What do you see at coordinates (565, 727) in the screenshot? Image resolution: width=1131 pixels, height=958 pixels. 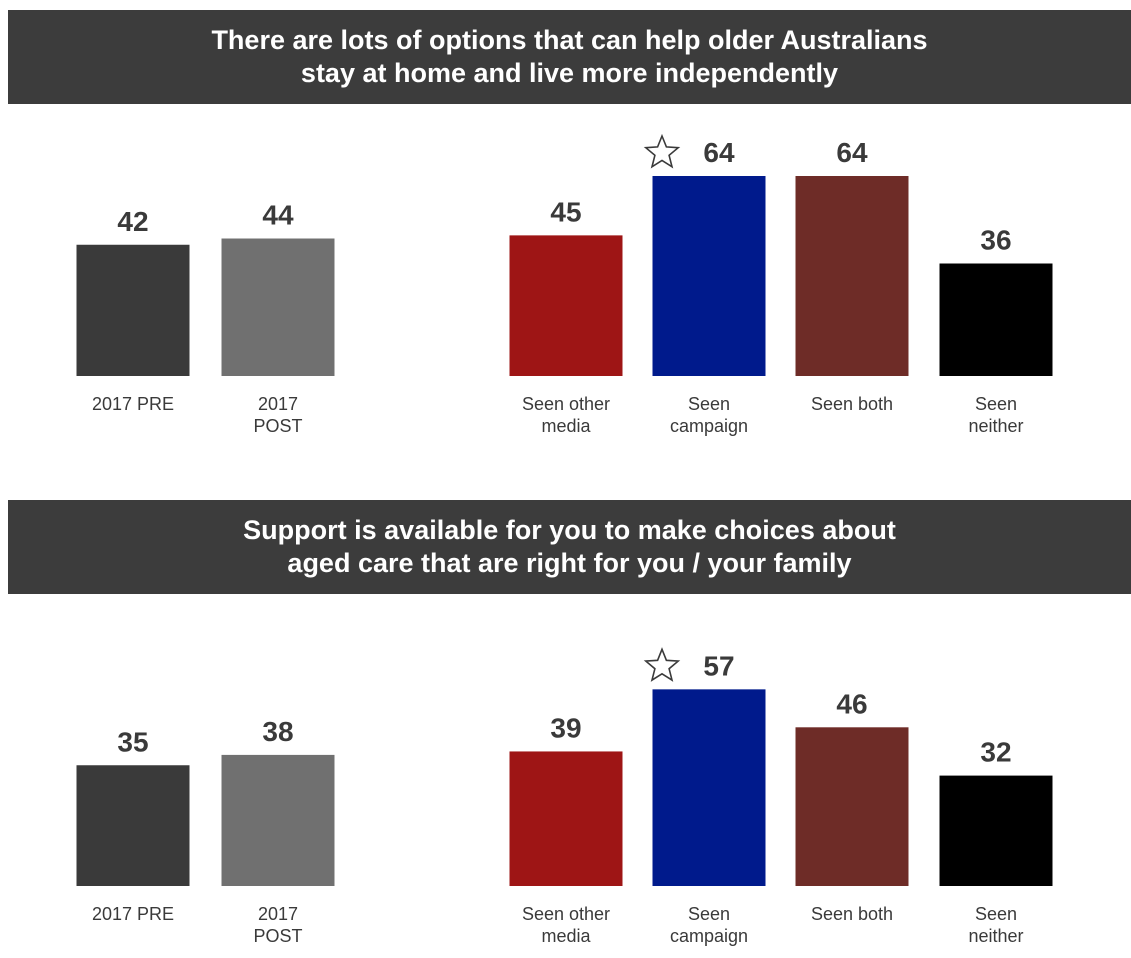 I see `panel-2-group-2-item-1-value-label: 39` at bounding box center [565, 727].